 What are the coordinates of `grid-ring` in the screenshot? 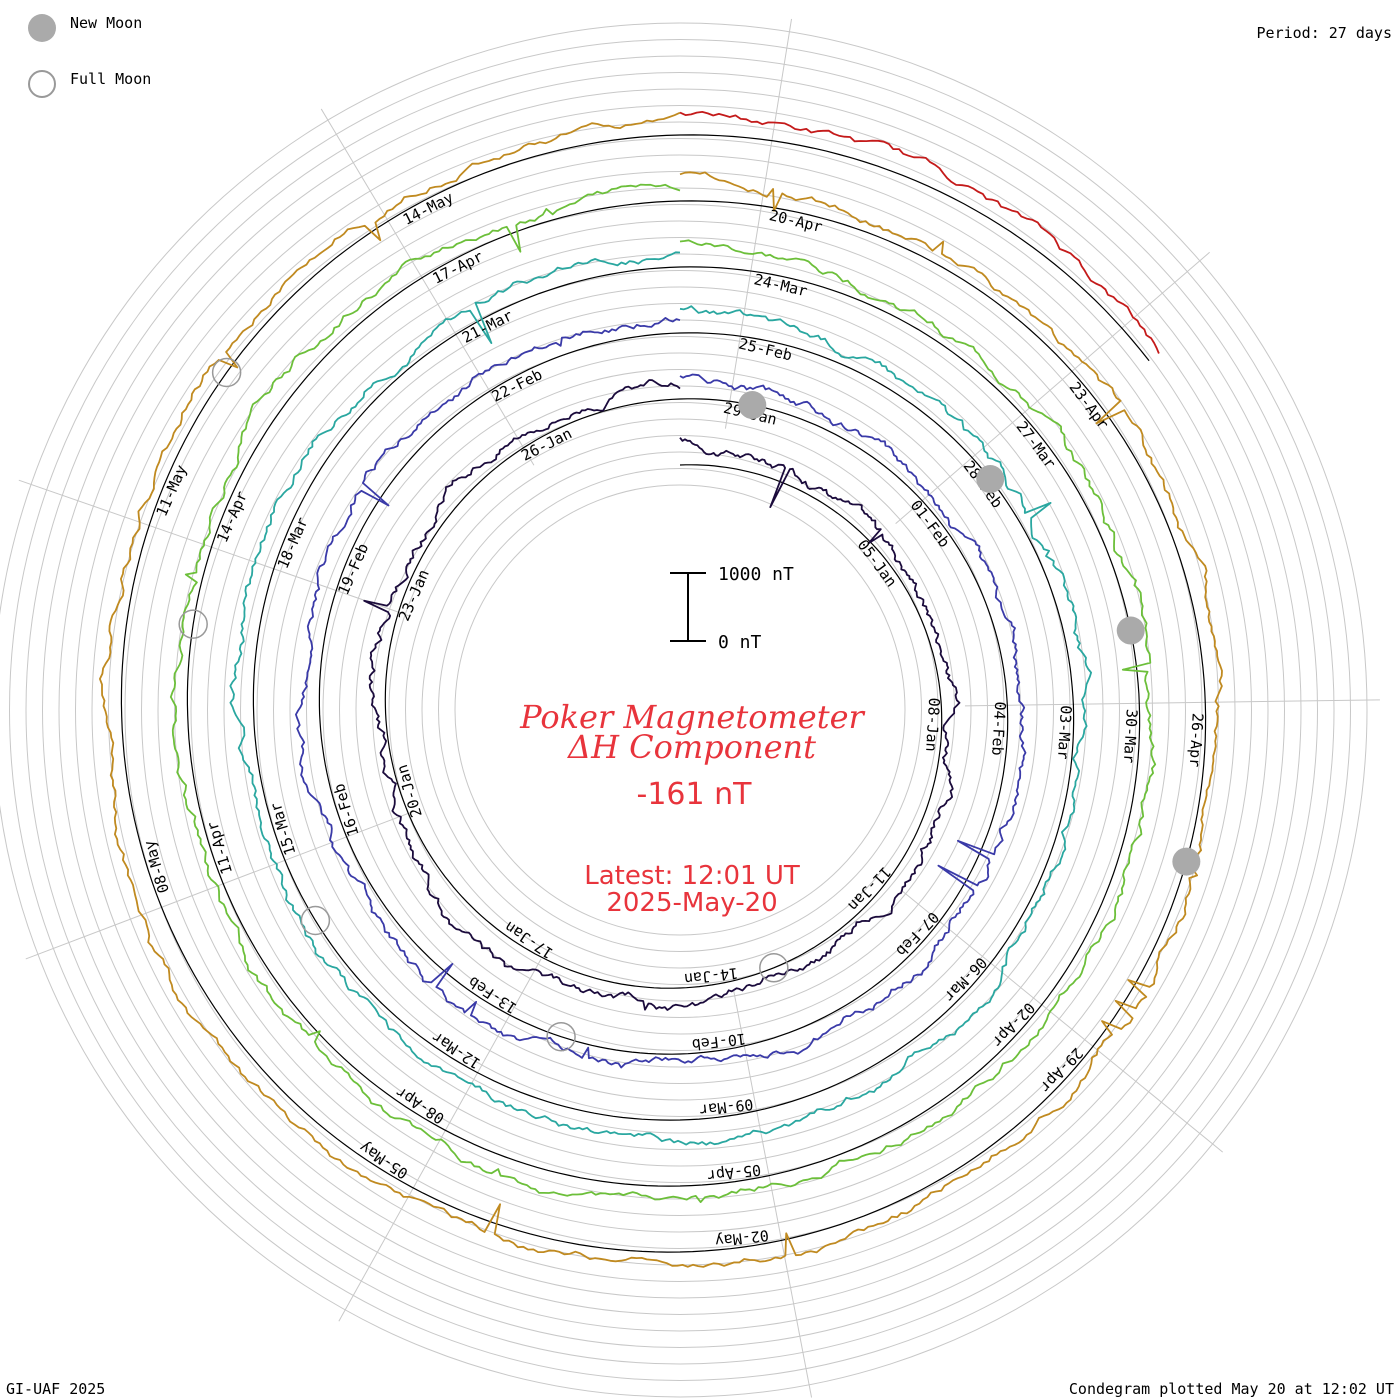 It's located at (680, 710).